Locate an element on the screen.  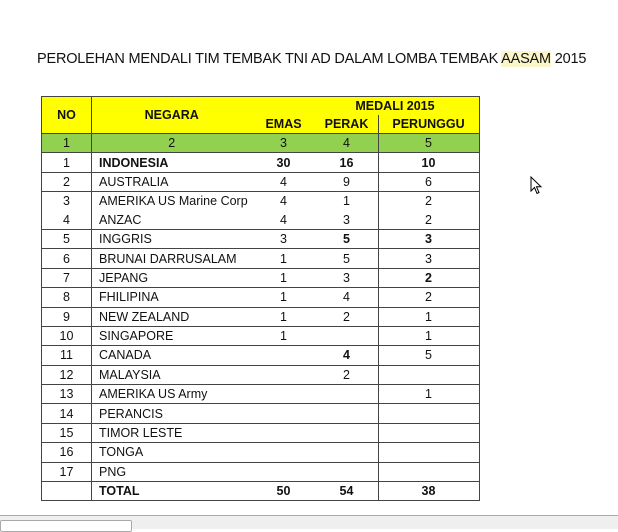
cell-negara: AUSTRALIA is located at coordinates (171, 182).